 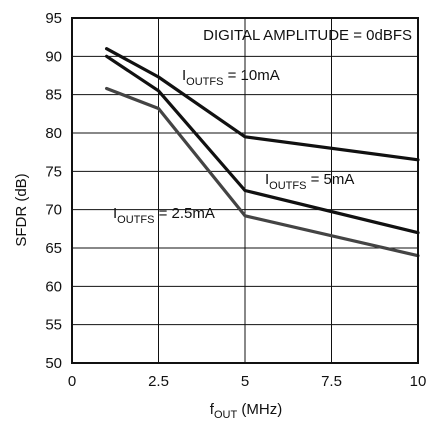 I want to click on x-tick-label: 10, so click(x=418, y=381).